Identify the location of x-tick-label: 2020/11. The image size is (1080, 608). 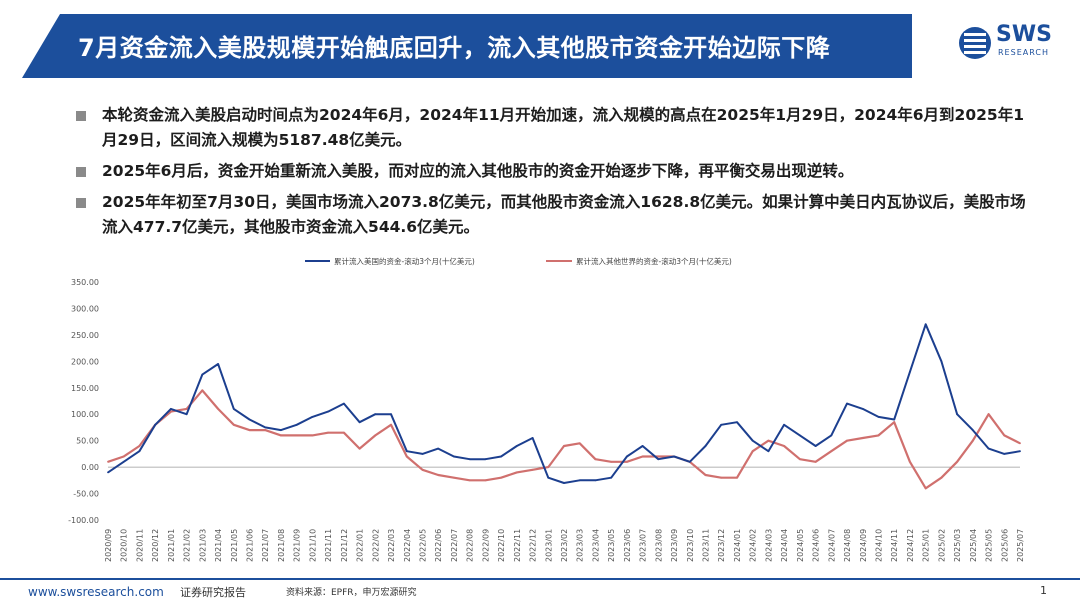
(139, 545).